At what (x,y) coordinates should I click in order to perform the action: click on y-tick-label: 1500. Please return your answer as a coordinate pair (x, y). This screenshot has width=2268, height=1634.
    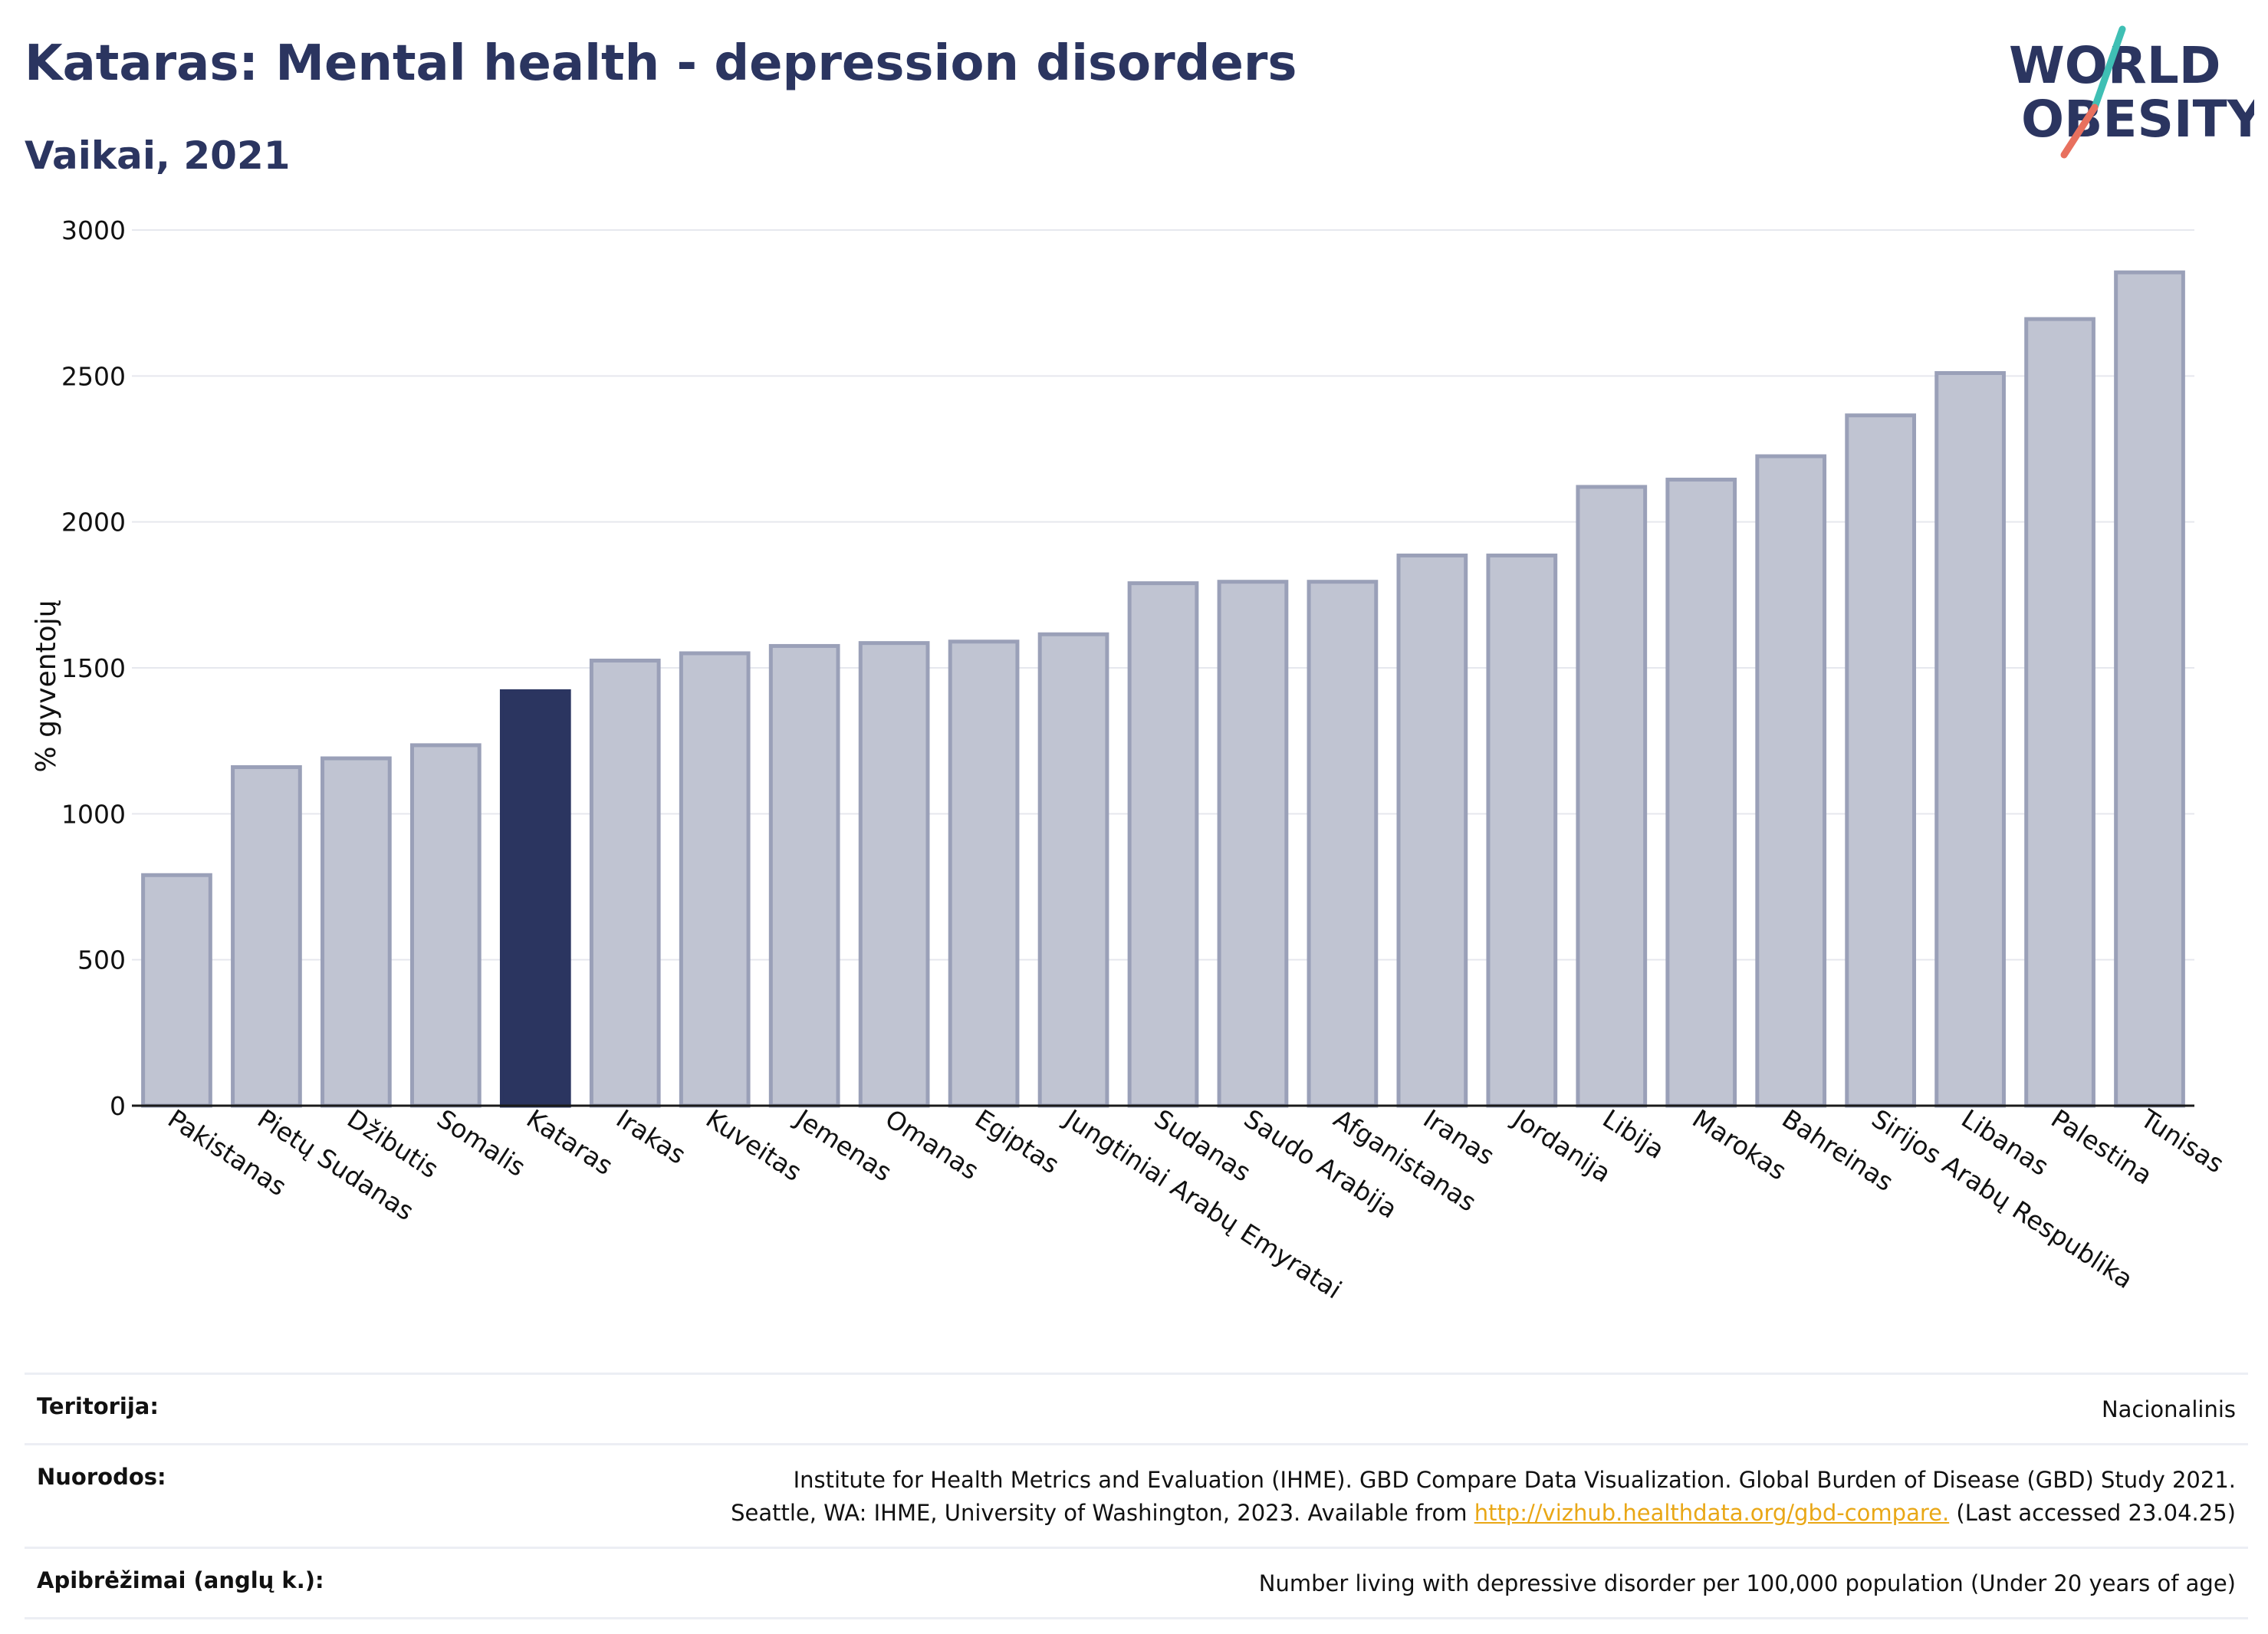
    Looking at the image, I should click on (93, 668).